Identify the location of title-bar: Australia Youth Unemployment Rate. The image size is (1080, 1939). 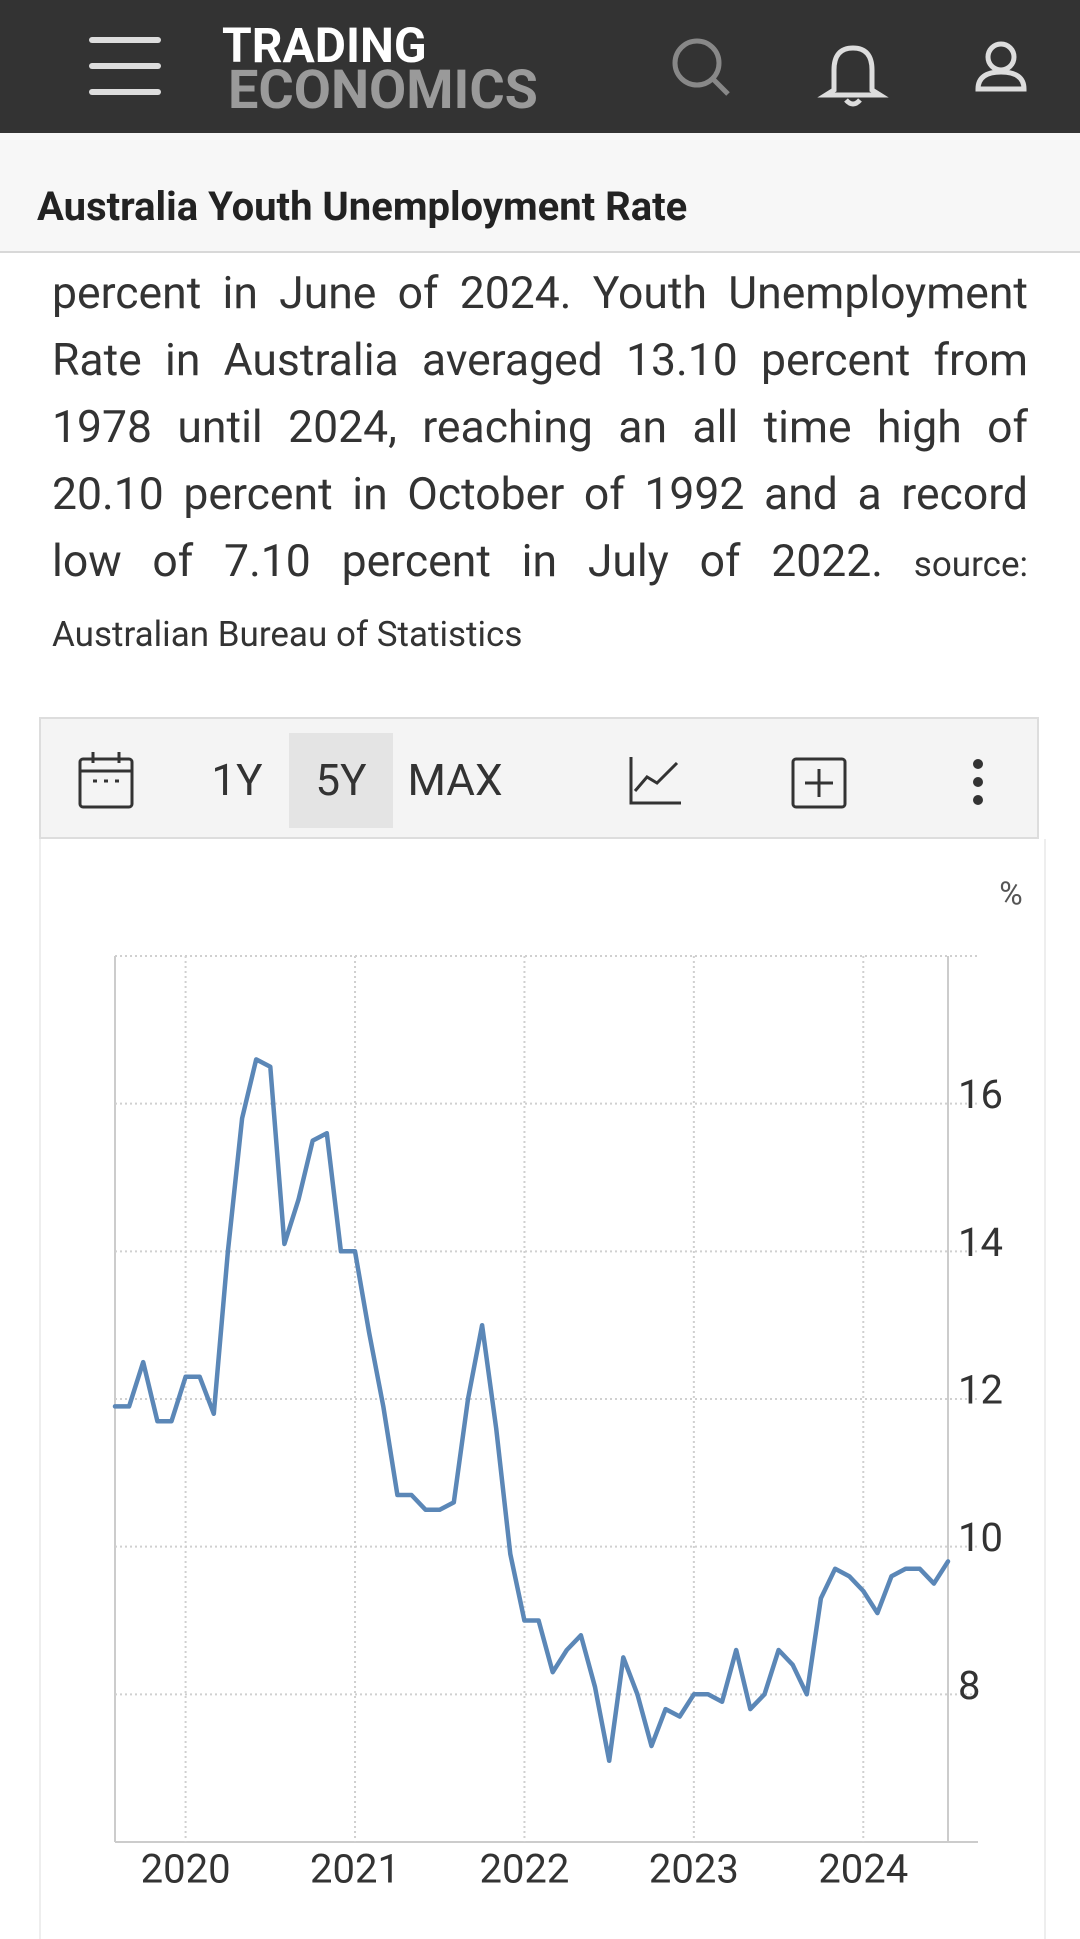
(540, 193).